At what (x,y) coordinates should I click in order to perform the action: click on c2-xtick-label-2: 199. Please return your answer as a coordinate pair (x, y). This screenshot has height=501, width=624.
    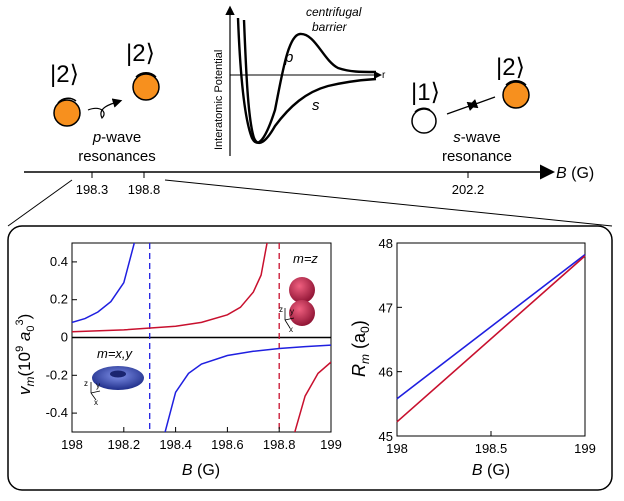
    Looking at the image, I should click on (585, 448).